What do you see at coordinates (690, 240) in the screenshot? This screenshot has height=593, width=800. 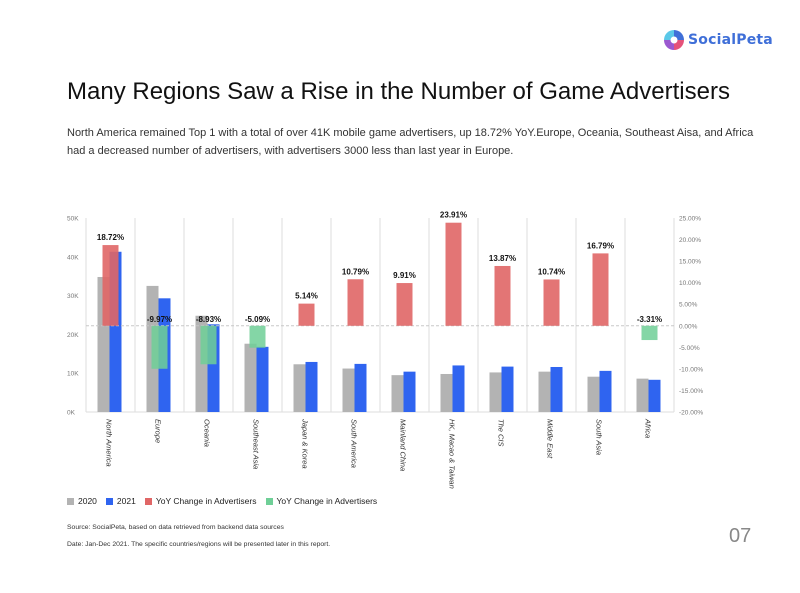 I see `right-tick-label: 20.00%` at bounding box center [690, 240].